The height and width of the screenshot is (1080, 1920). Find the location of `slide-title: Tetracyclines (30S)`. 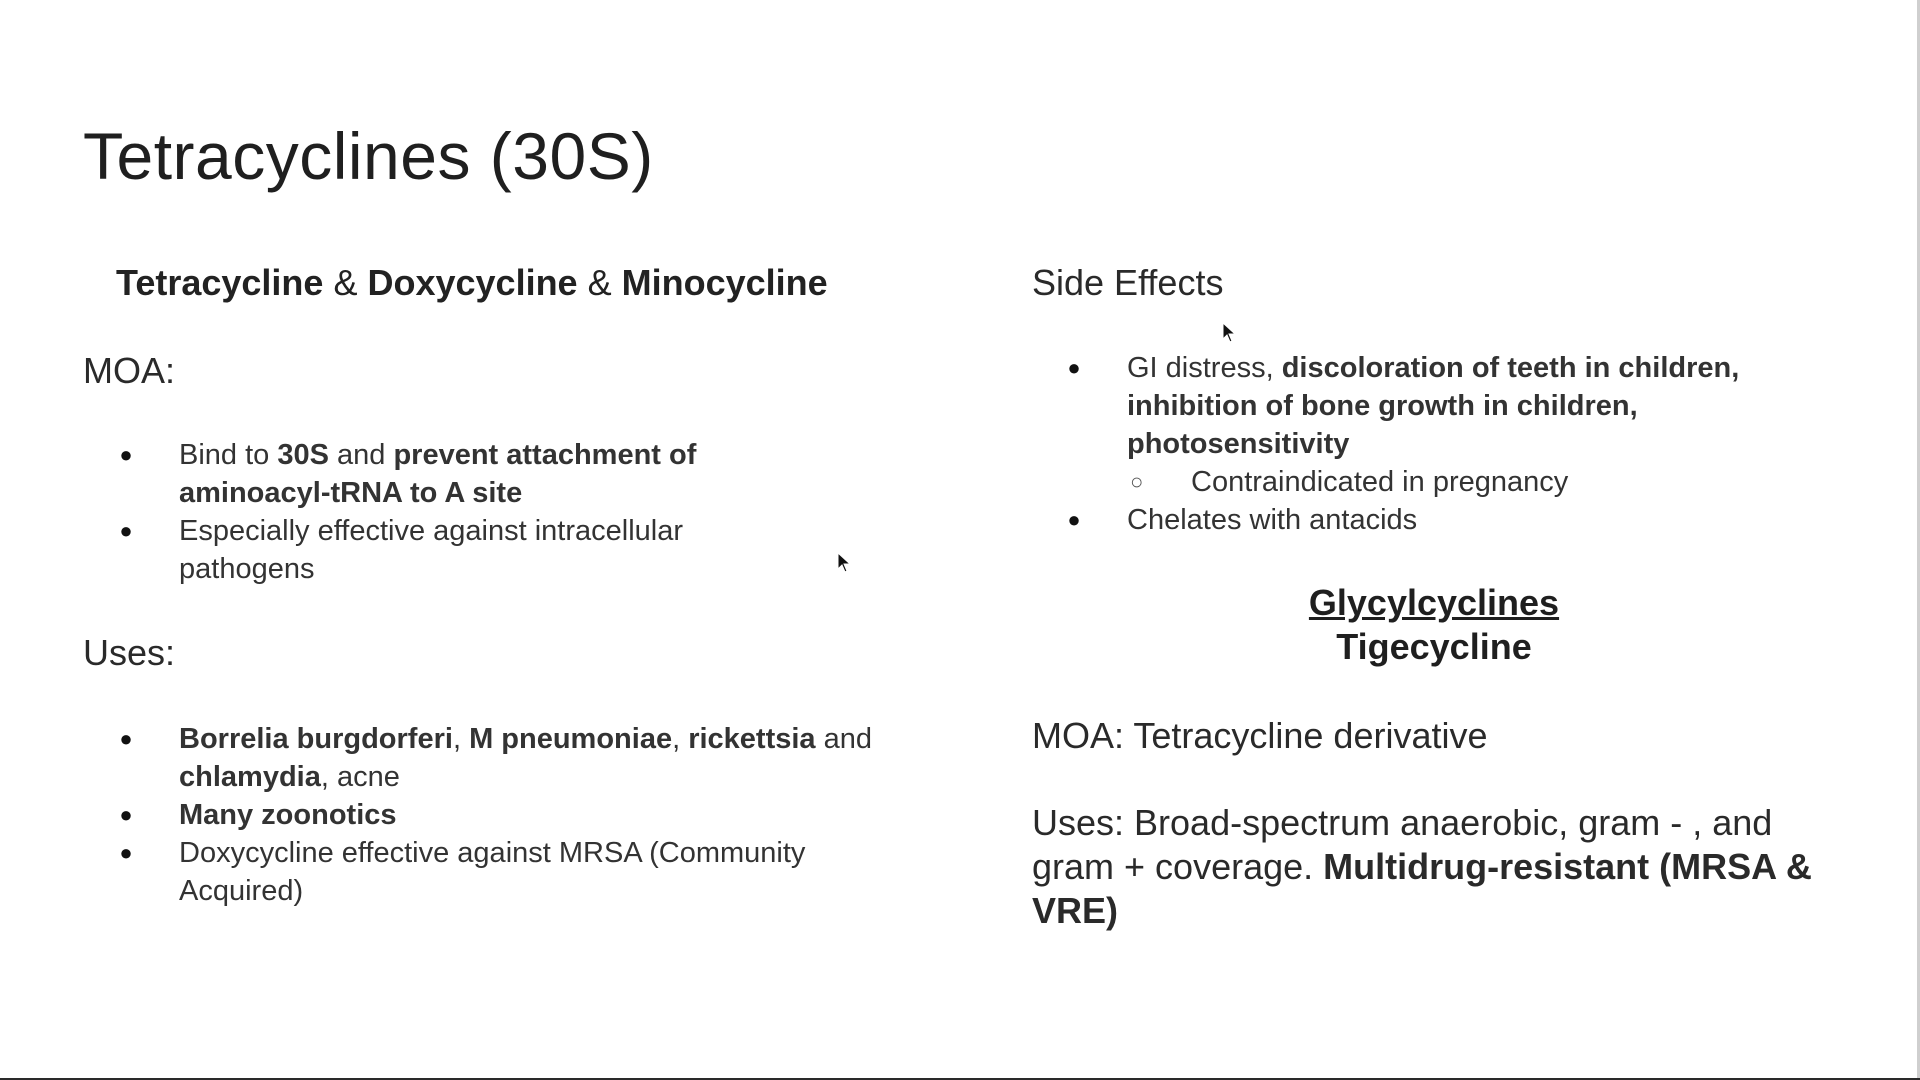

slide-title: Tetracyclines (30S) is located at coordinates (368, 156).